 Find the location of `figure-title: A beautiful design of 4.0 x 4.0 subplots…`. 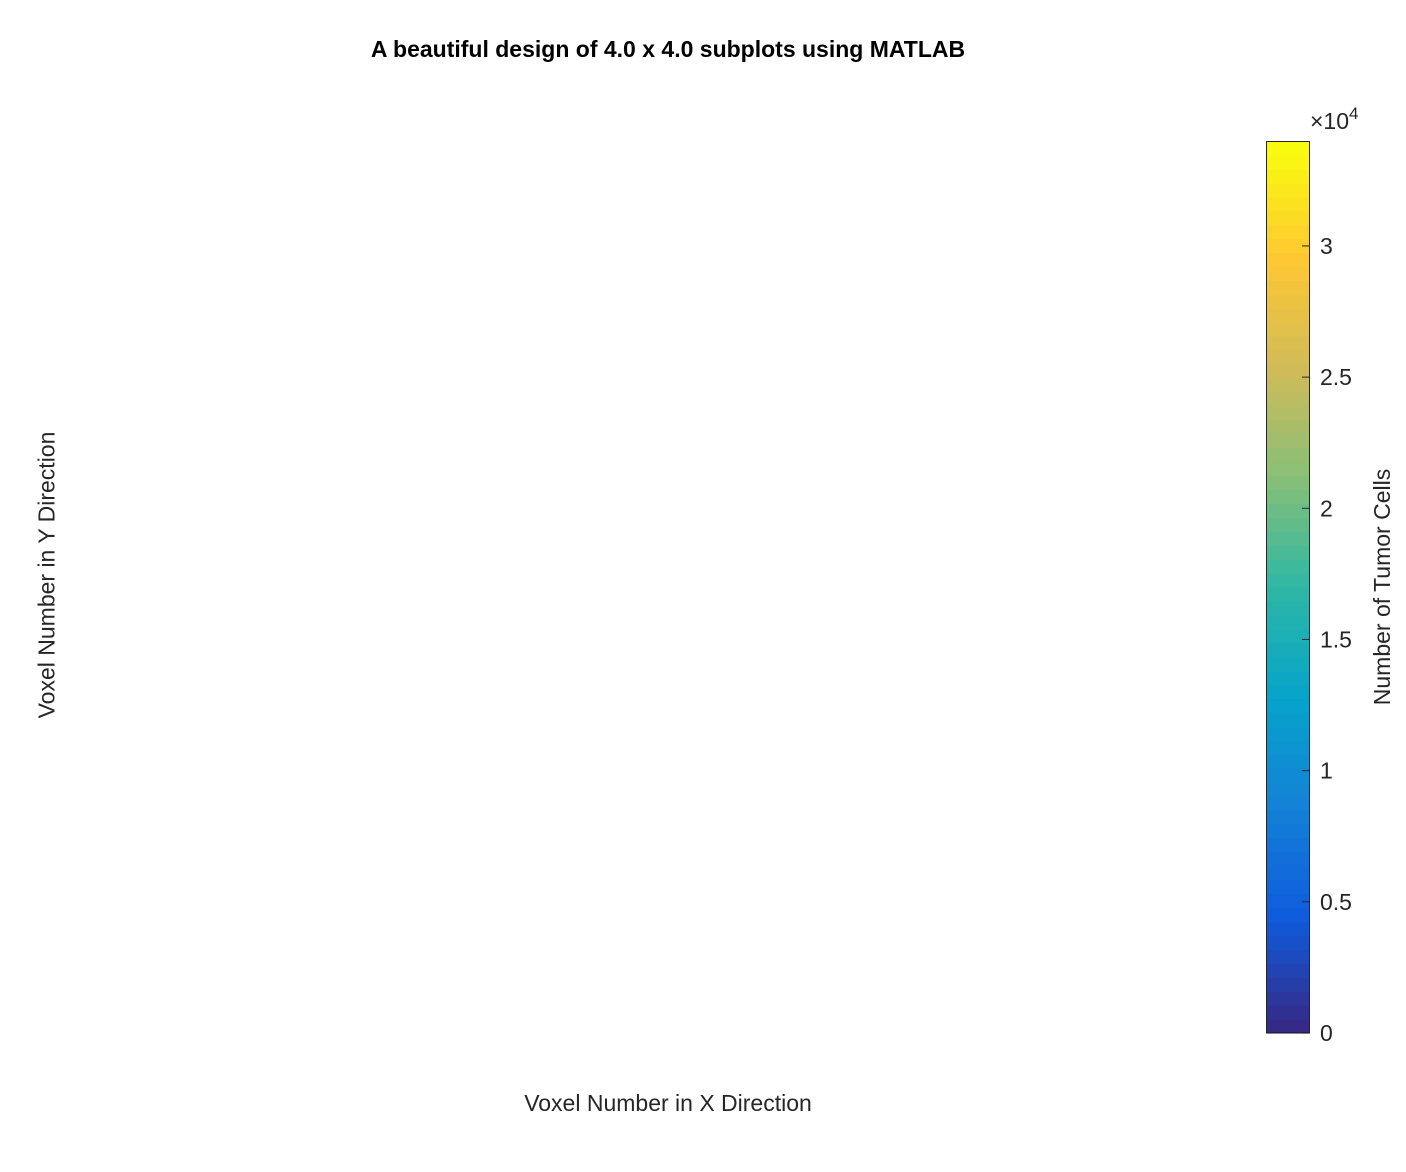

figure-title: A beautiful design of 4.0 x 4.0 subplots… is located at coordinates (668, 49).